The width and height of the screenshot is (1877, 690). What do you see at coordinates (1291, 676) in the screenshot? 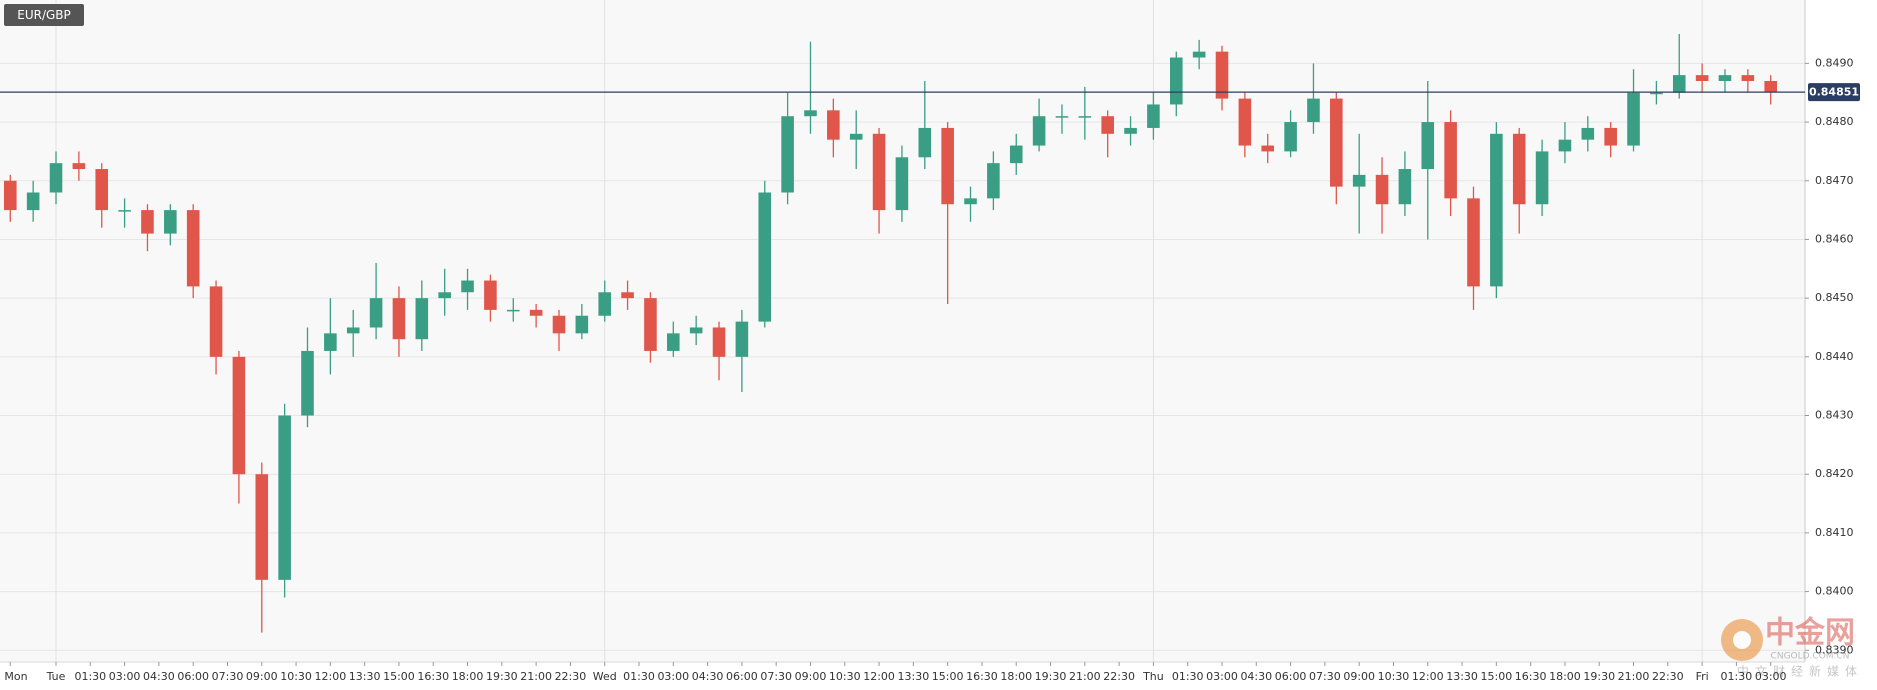
I see `x-tick-label: 06:00` at bounding box center [1291, 676].